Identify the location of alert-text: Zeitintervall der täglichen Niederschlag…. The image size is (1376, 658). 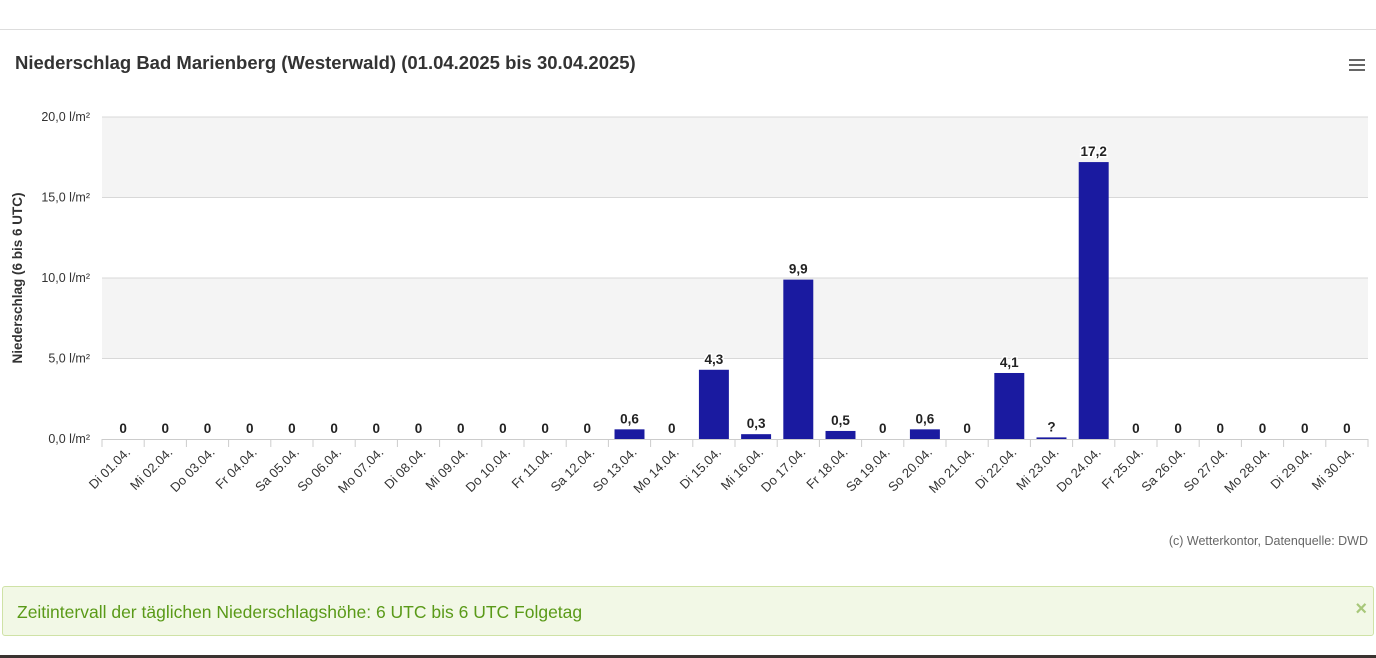
(300, 612).